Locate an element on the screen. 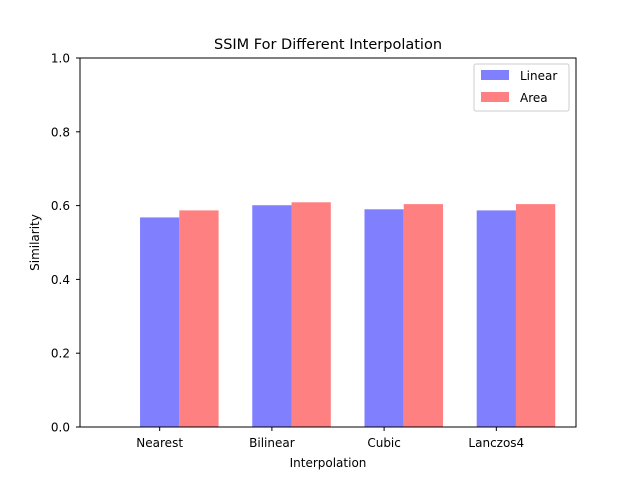 This screenshot has height=480, width=640. y-tick-label: 0.6 is located at coordinates (60, 206).